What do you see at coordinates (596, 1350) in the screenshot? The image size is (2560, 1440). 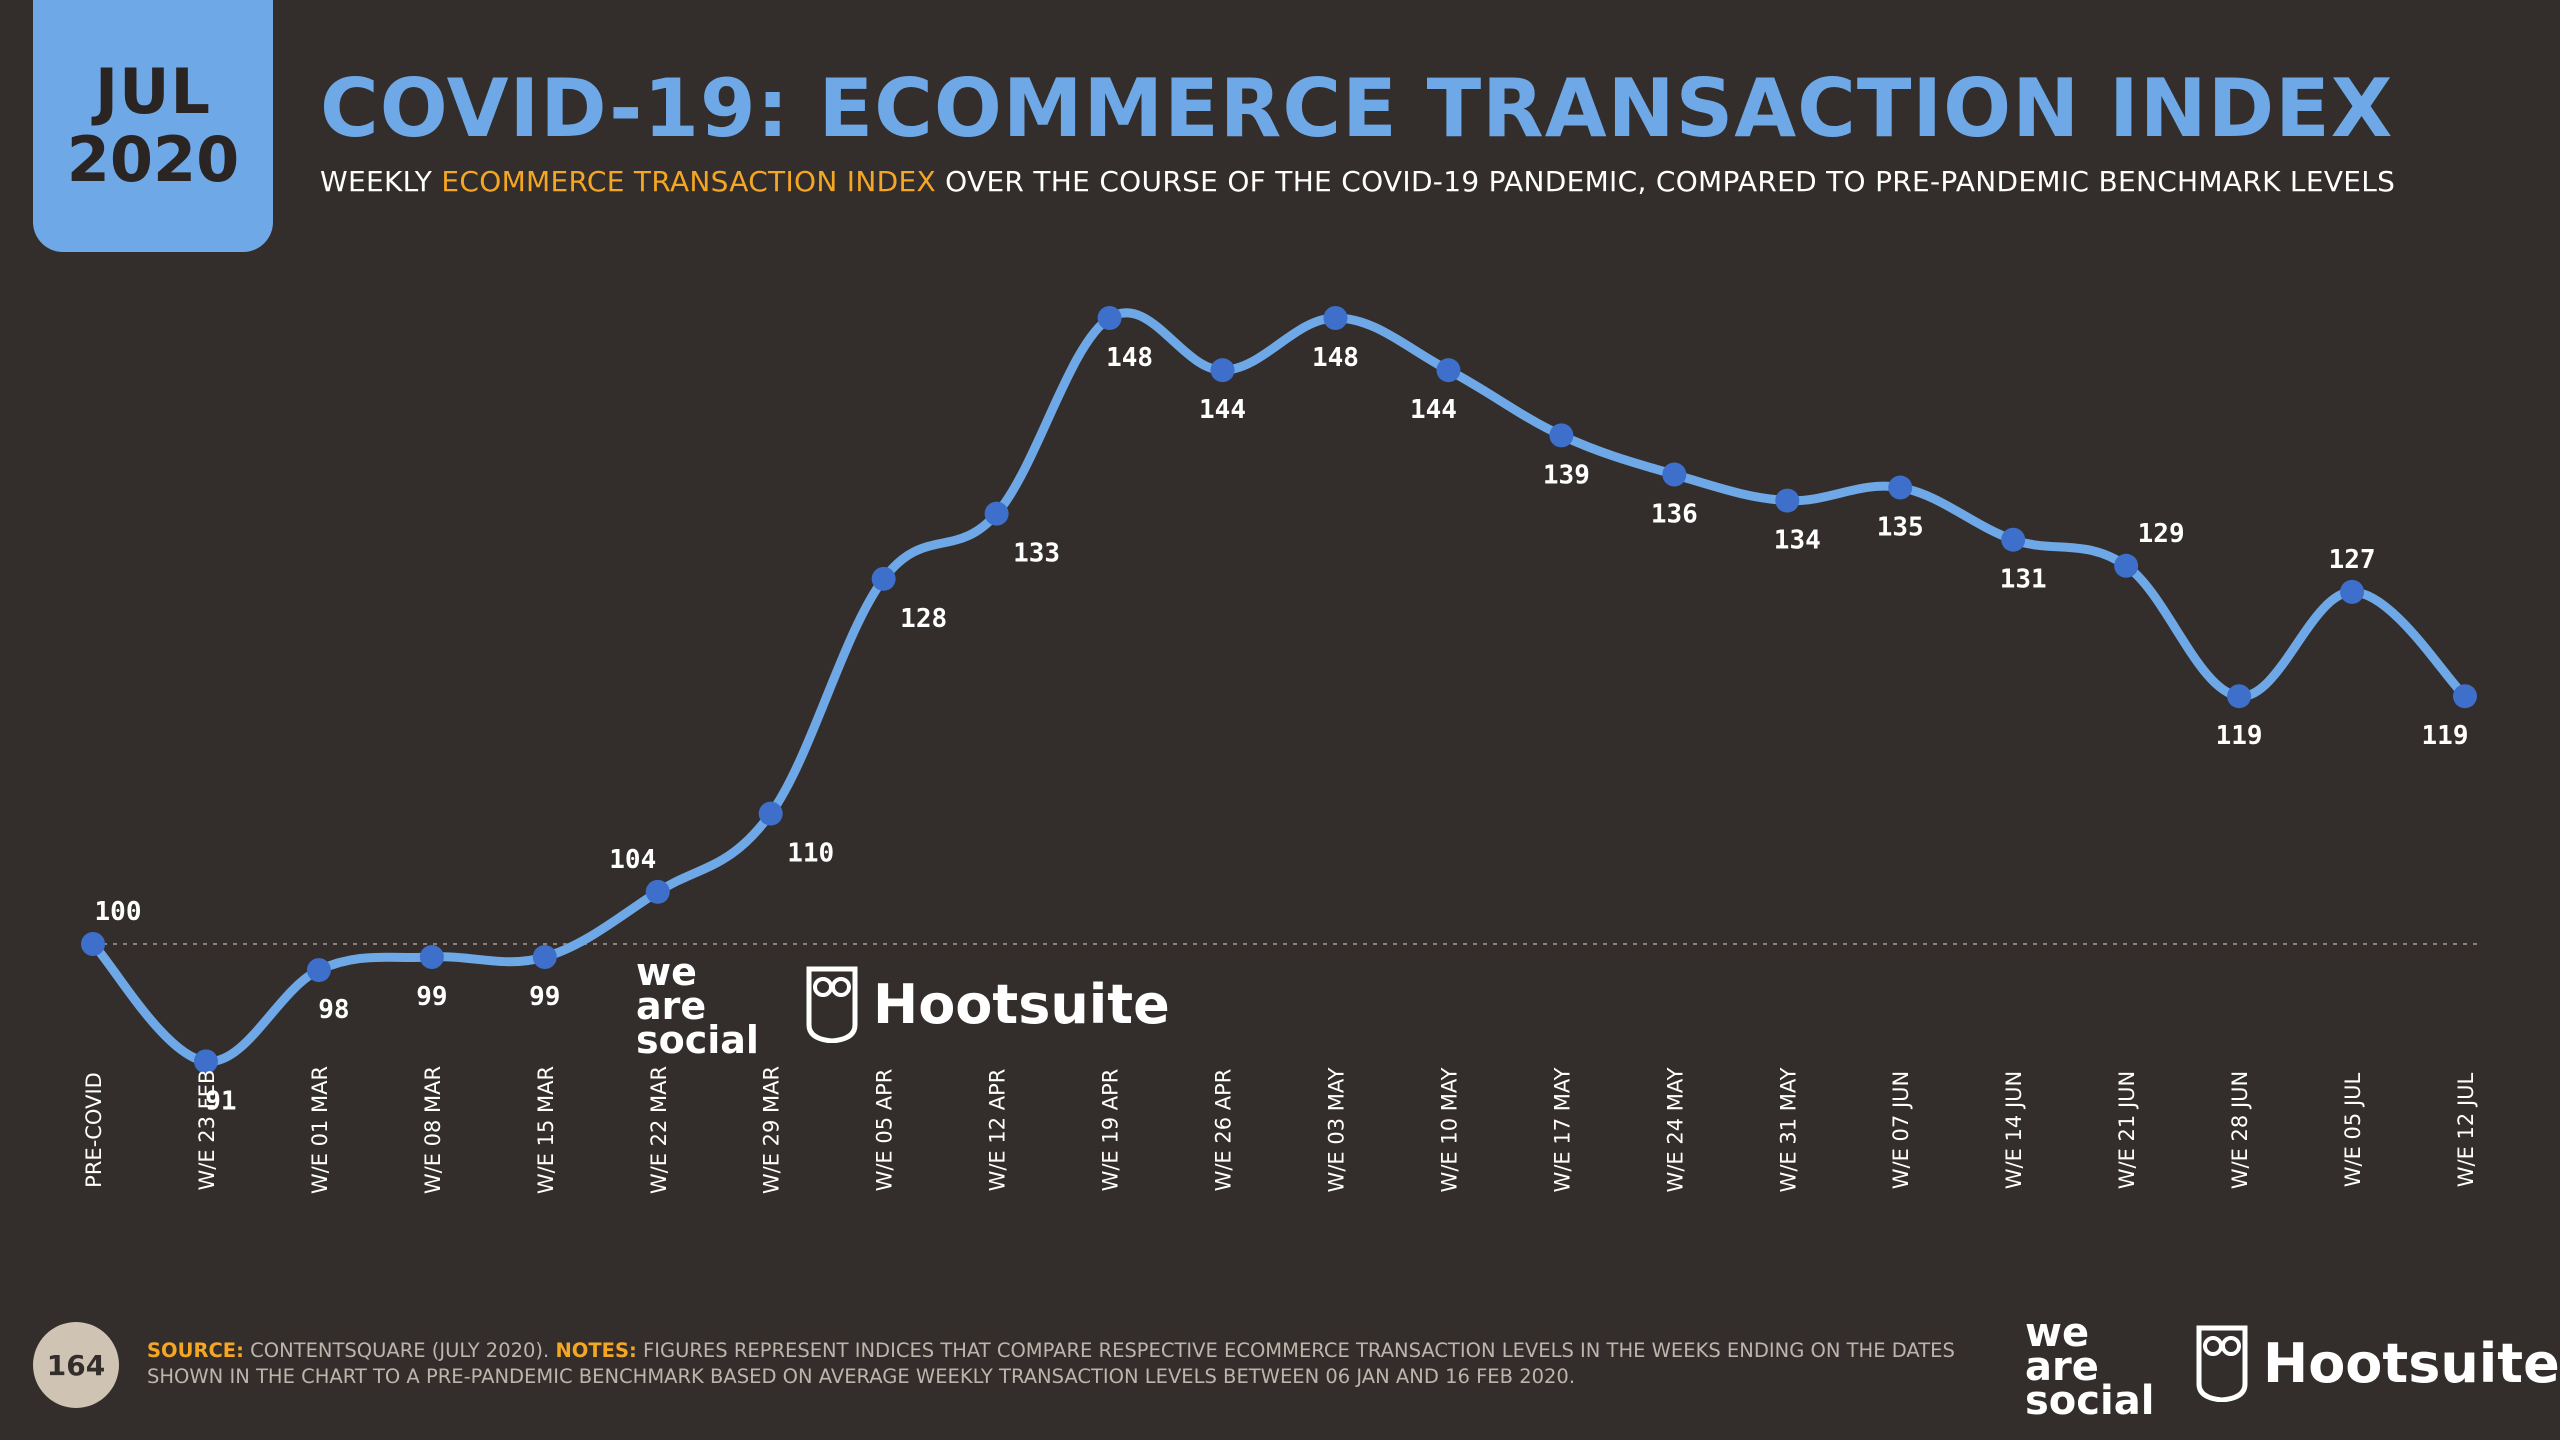 I see `notes-label: NOTES:` at bounding box center [596, 1350].